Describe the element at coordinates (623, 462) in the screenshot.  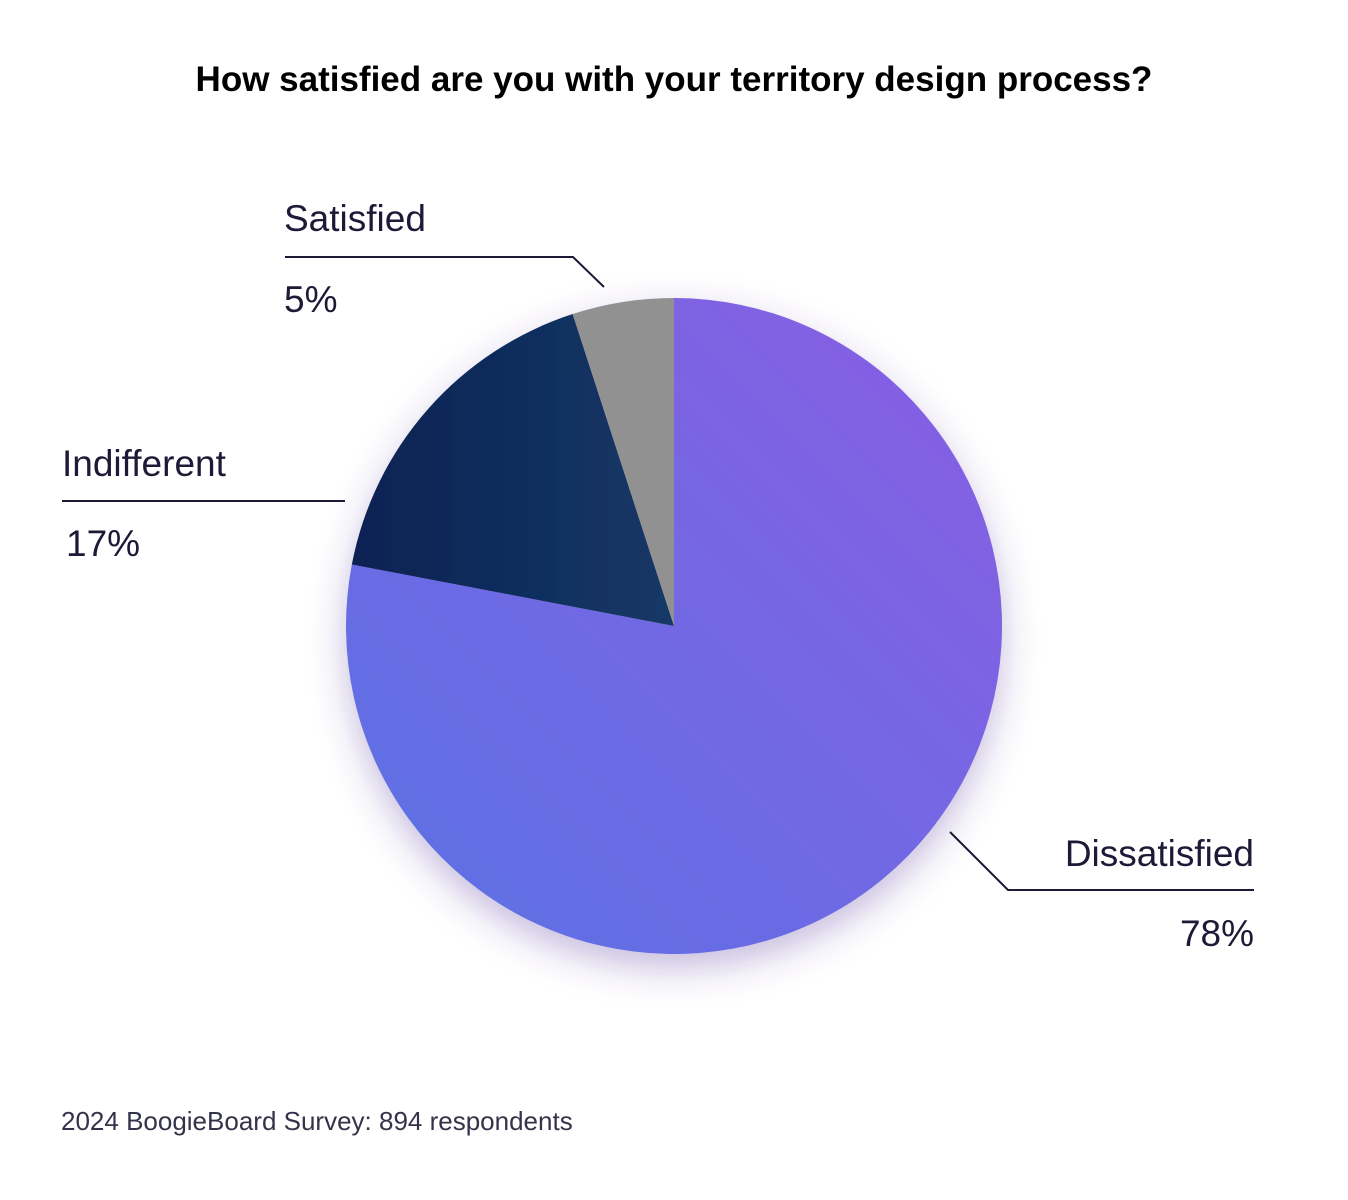
I see `pie-slice-satisfied` at that location.